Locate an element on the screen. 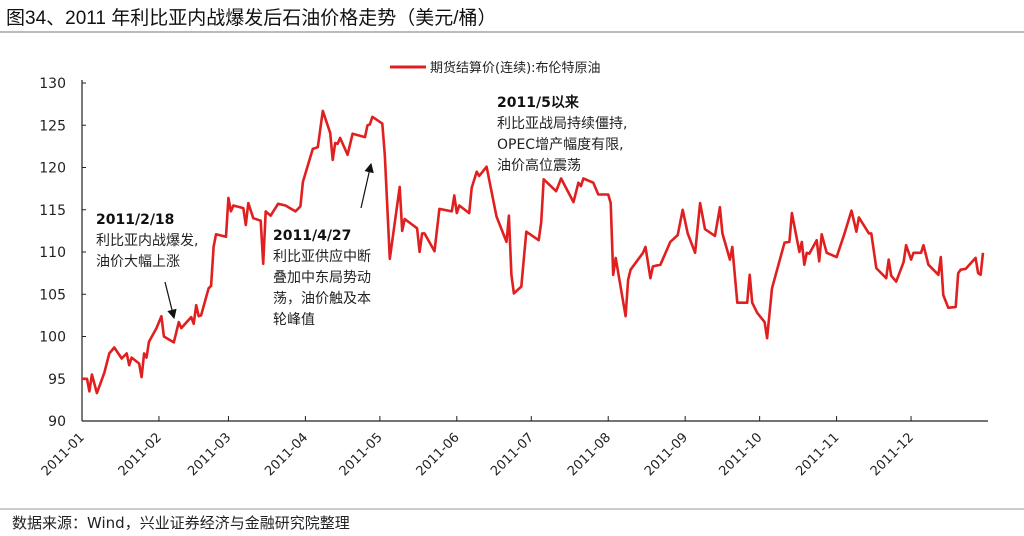 Image resolution: width=1024 pixels, height=536 pixels. figure-title: 图34、2011 年利比亚内战爆发后石油价格走势（美元/桶） is located at coordinates (251, 18).